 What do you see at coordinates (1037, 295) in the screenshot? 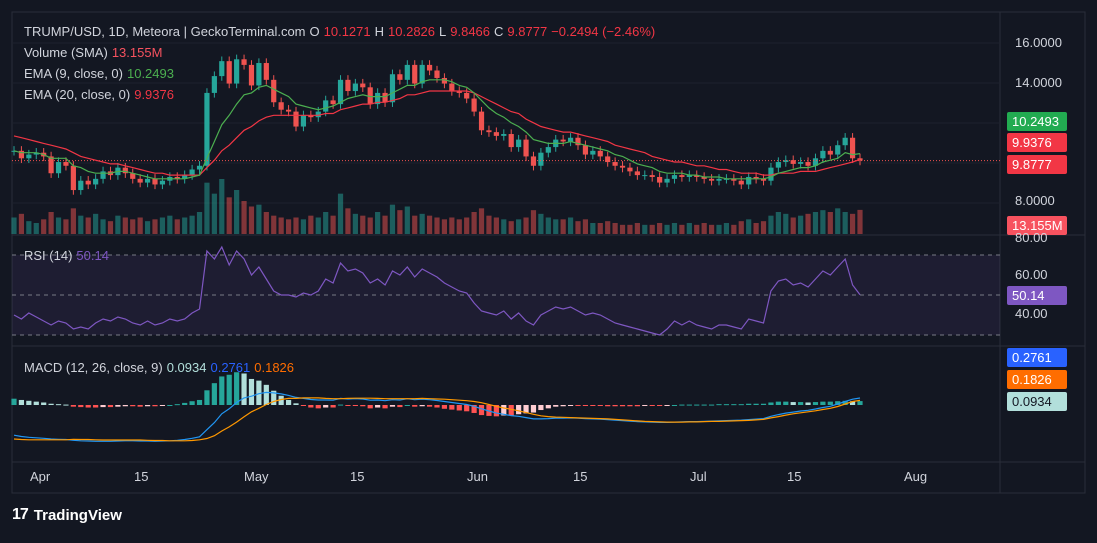
I see `rsi-value-label: 50.14` at bounding box center [1037, 295].